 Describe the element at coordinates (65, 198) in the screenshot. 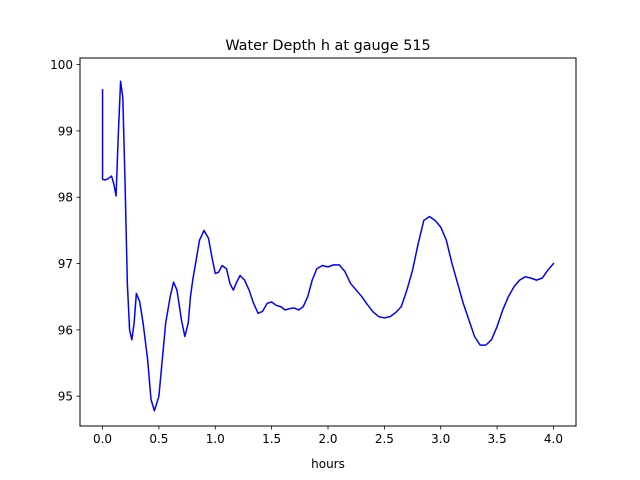

I see `y-tick-label: 98` at that location.